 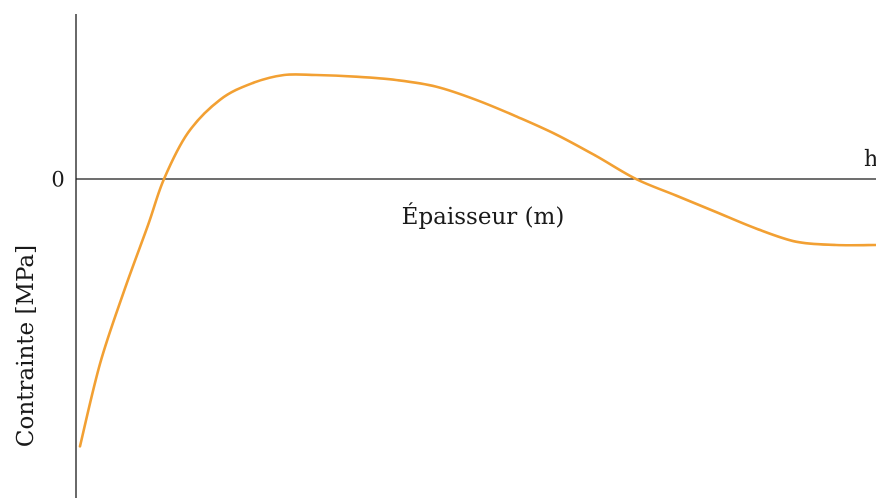 I want to click on y-axis-label: Contrainte [MPa], so click(x=26, y=346).